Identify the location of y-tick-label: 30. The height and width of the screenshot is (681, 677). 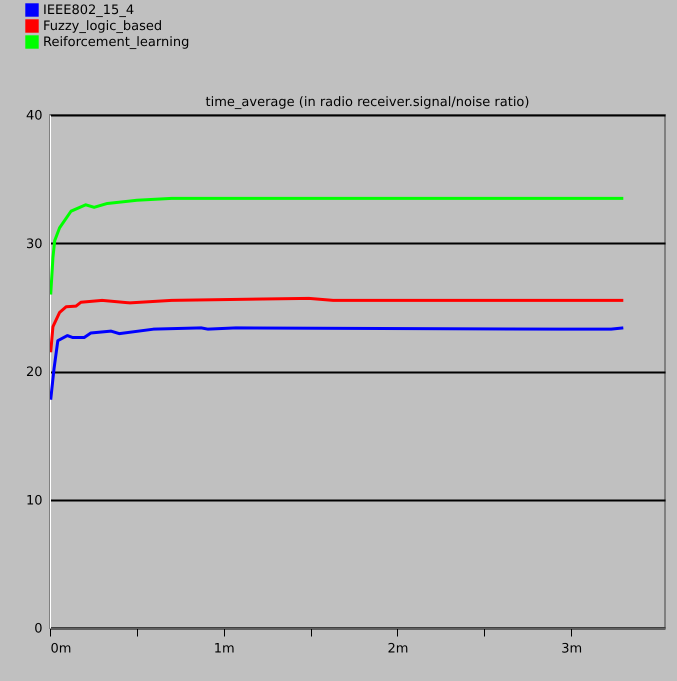
(34, 244).